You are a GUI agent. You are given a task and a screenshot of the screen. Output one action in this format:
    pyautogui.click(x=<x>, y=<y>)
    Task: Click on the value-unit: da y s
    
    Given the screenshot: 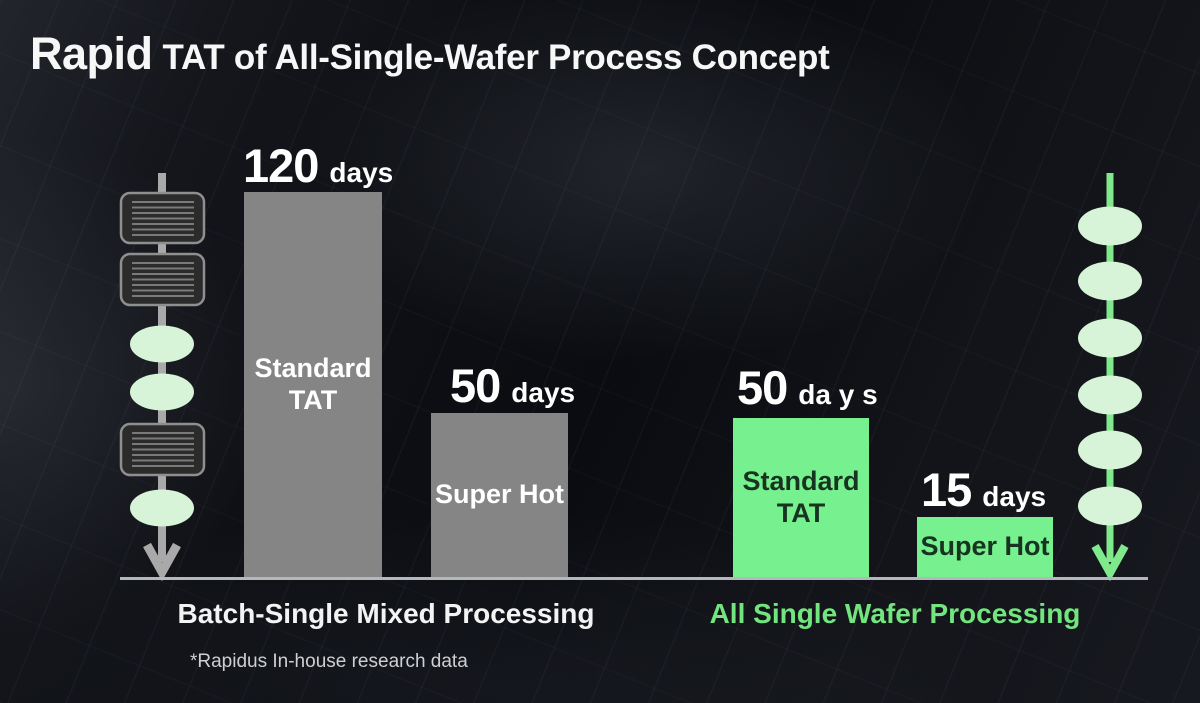 What is the action you would take?
    pyautogui.click(x=838, y=394)
    